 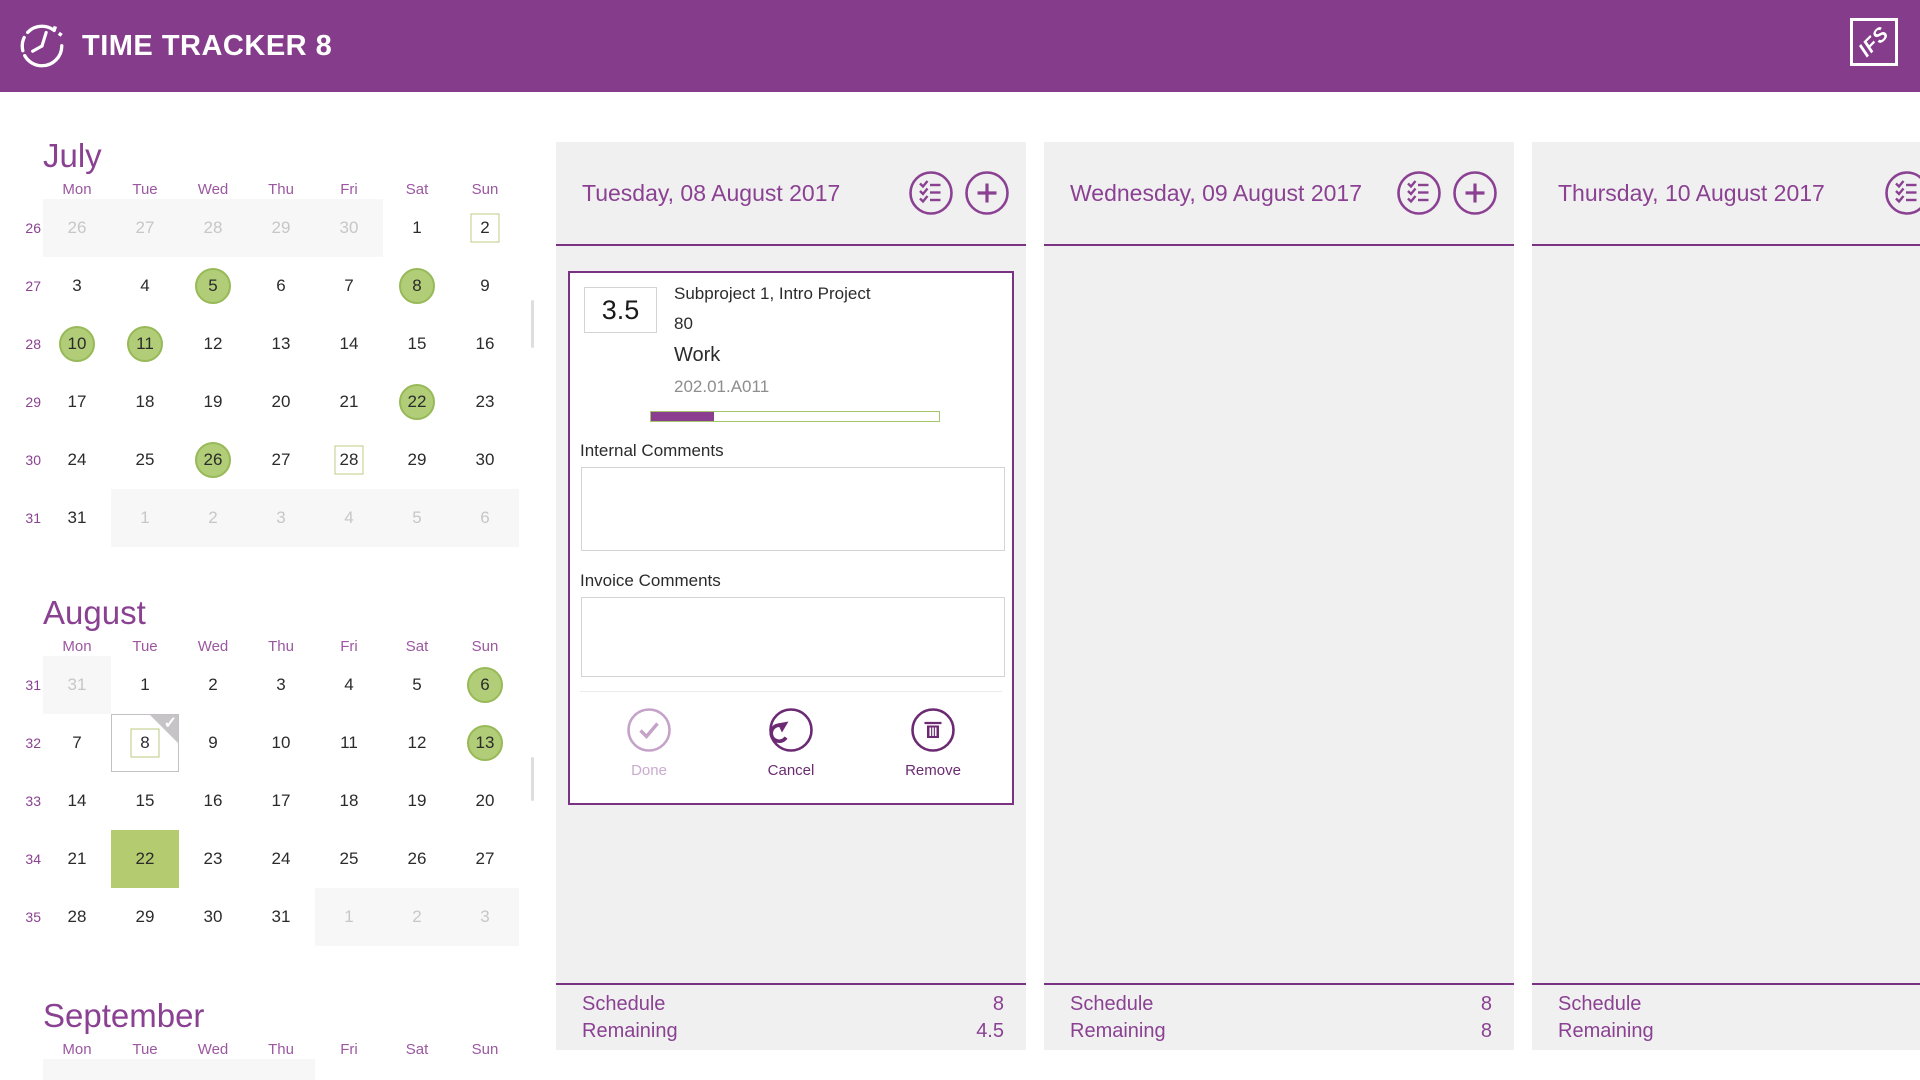 What do you see at coordinates (417, 286) in the screenshot?
I see `calendar-day: 8` at bounding box center [417, 286].